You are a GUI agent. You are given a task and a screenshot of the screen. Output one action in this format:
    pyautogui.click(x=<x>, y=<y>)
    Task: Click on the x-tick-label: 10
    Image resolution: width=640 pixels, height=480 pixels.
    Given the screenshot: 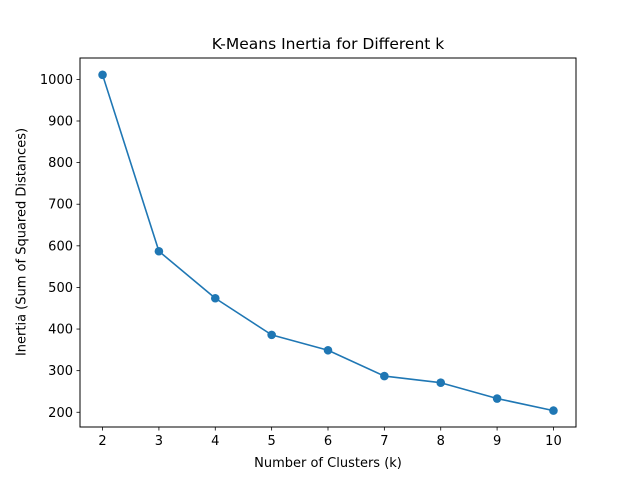 What is the action you would take?
    pyautogui.click(x=553, y=441)
    